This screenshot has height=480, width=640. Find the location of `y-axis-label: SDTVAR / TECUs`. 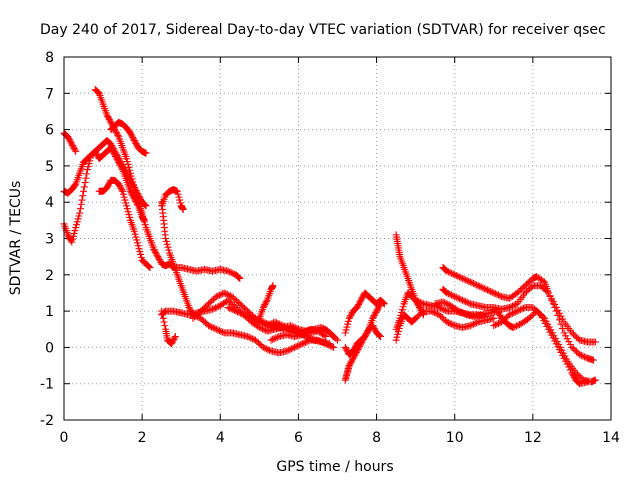

y-axis-label: SDTVAR / TECUs is located at coordinates (16, 238).